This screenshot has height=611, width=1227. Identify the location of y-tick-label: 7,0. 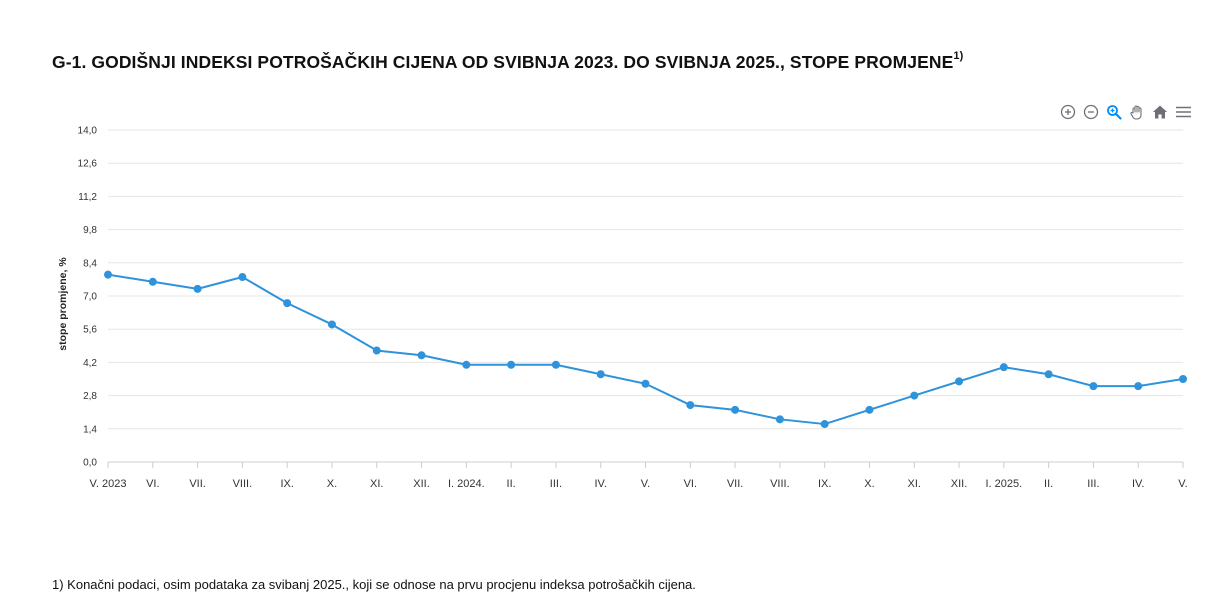
(90, 297).